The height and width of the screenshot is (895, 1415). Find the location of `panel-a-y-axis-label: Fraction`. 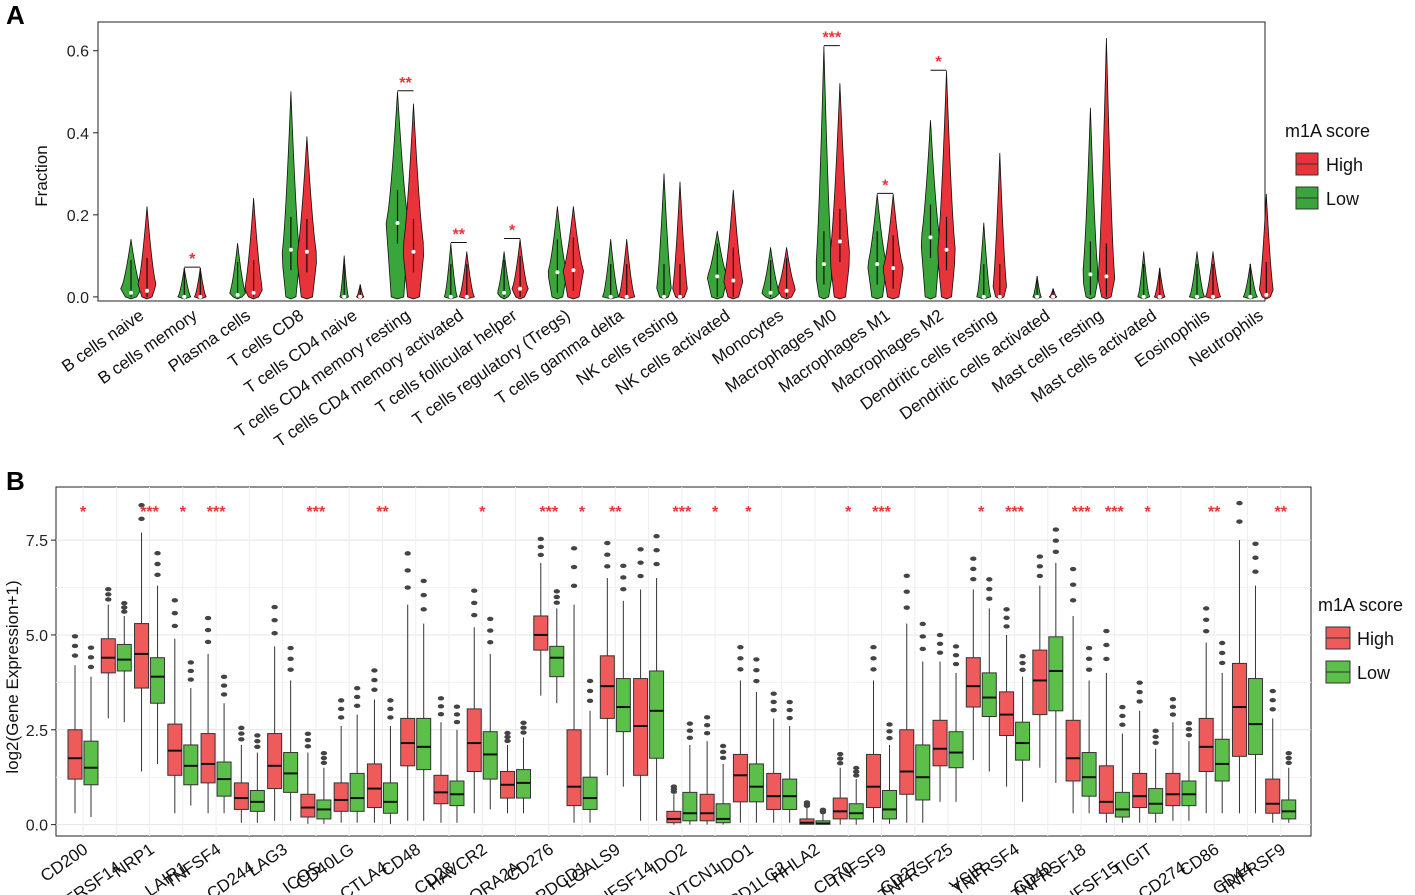

panel-a-y-axis-label: Fraction is located at coordinates (41, 175).